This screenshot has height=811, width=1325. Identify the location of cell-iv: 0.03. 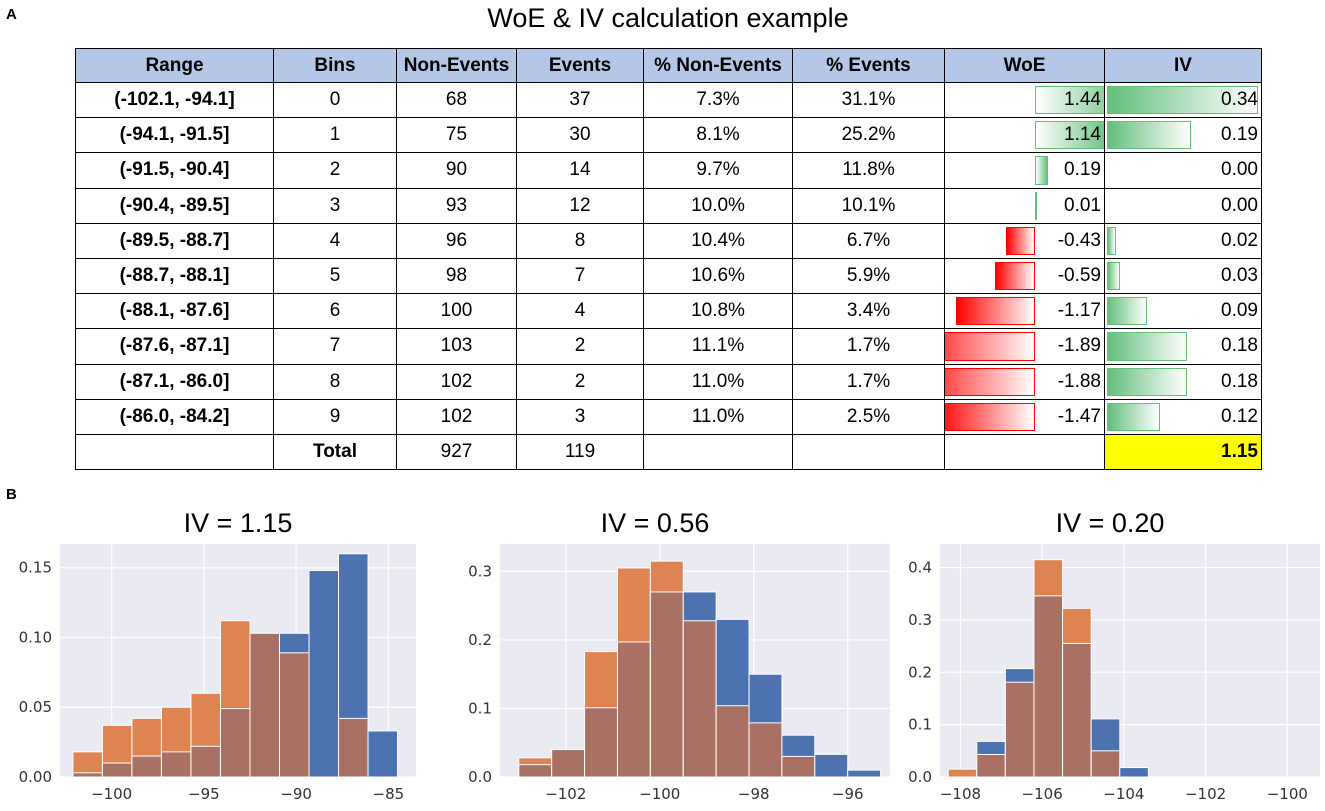
(1183, 276).